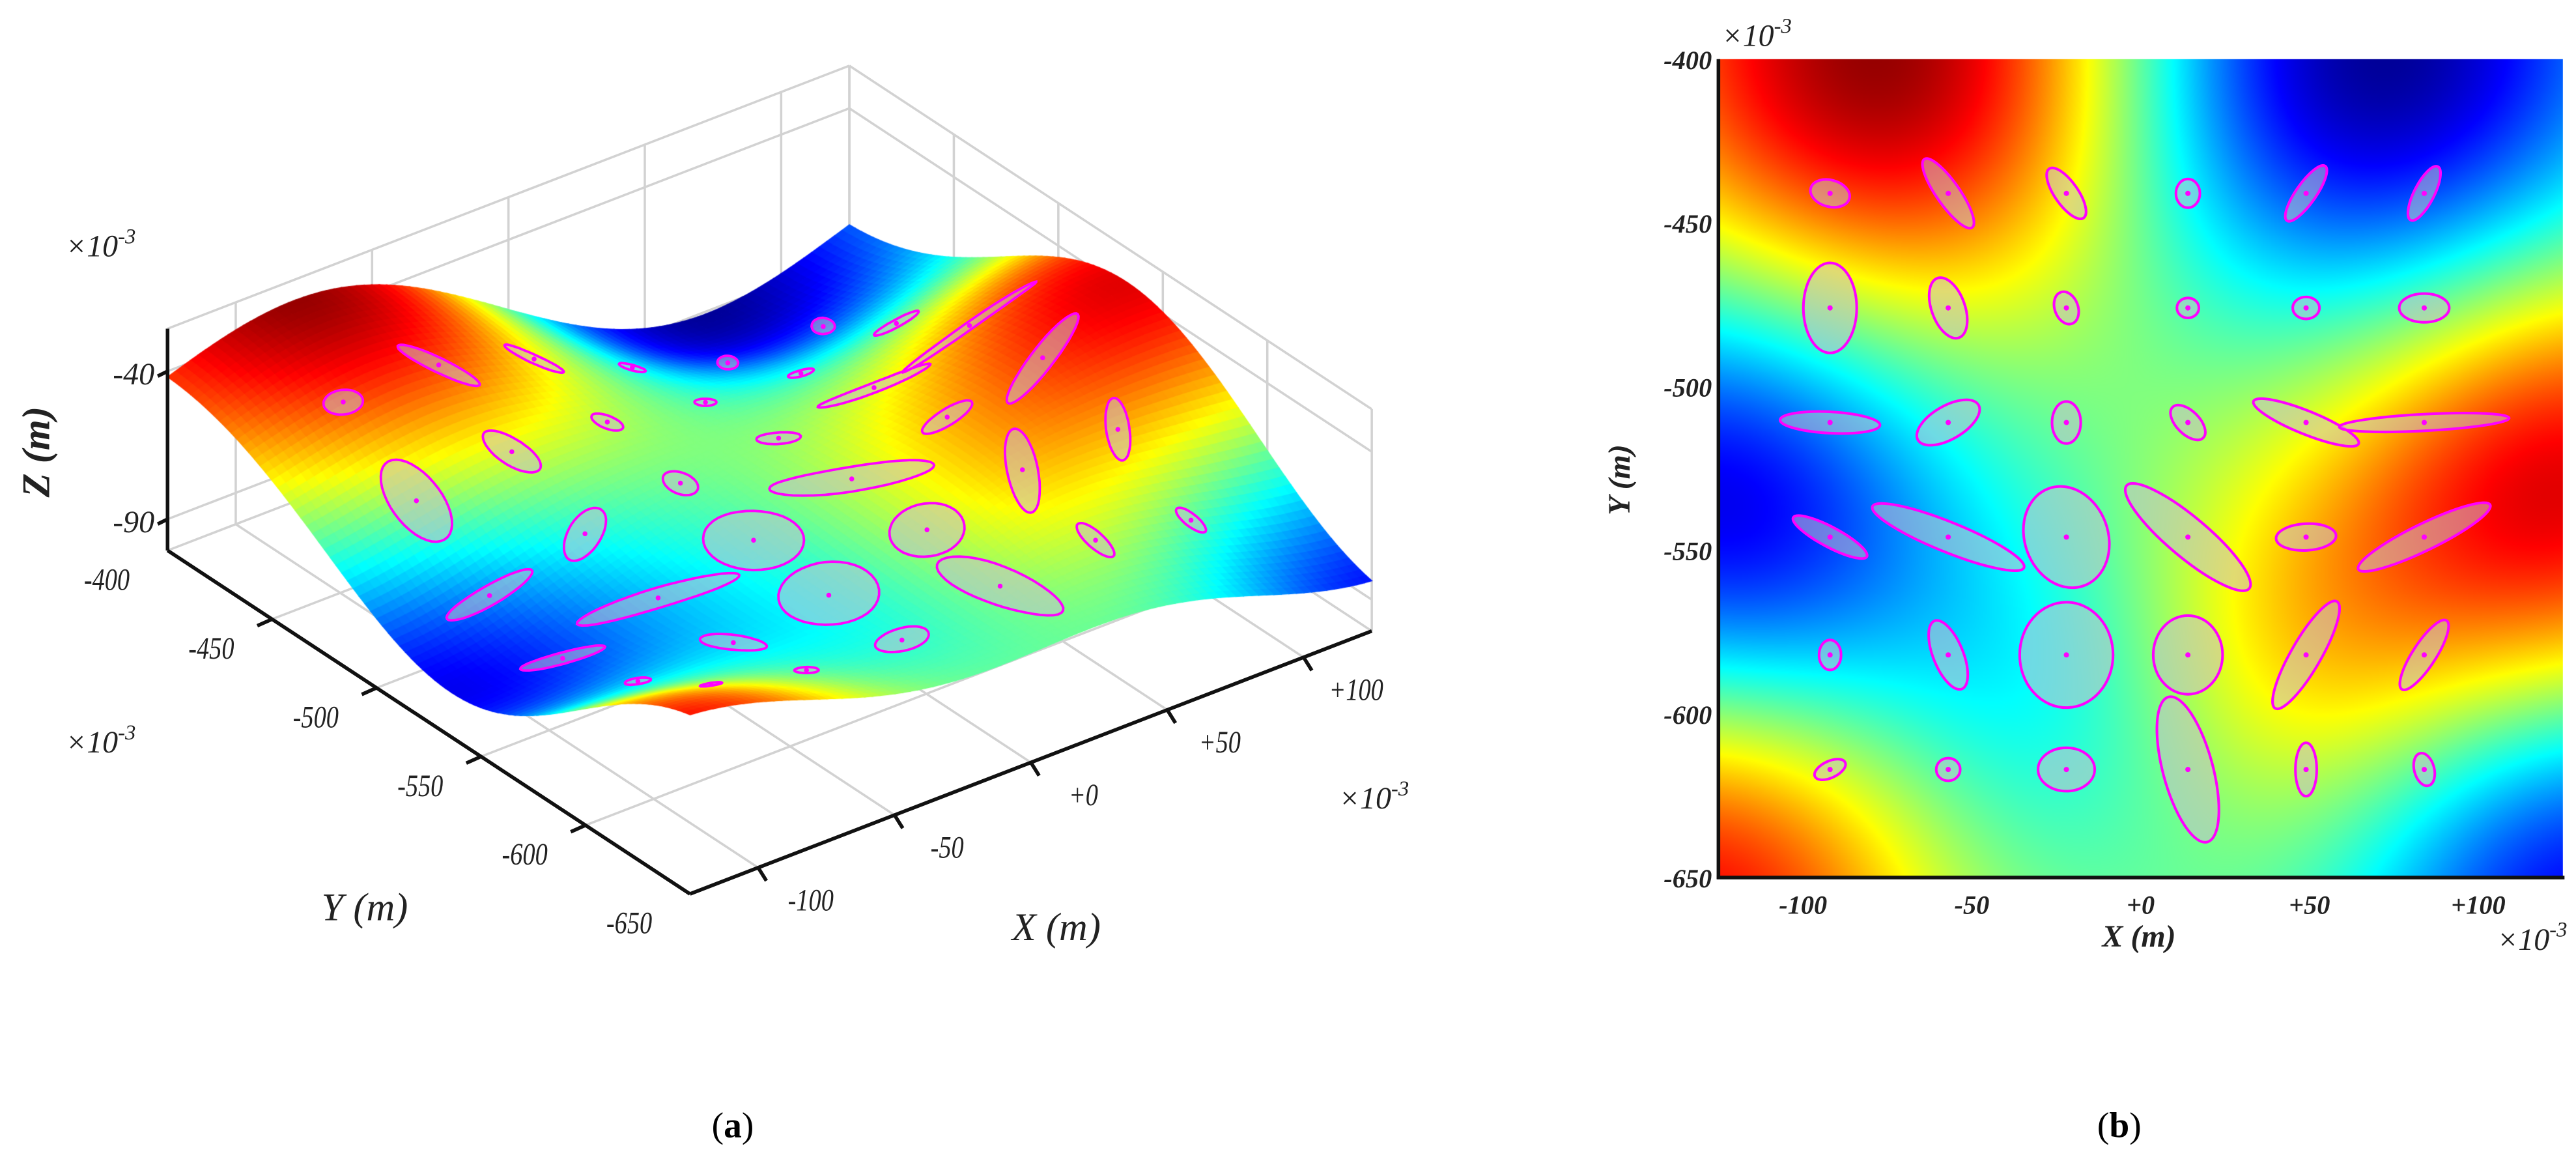  I want to click on panel-a-caption: (a), so click(733, 1125).